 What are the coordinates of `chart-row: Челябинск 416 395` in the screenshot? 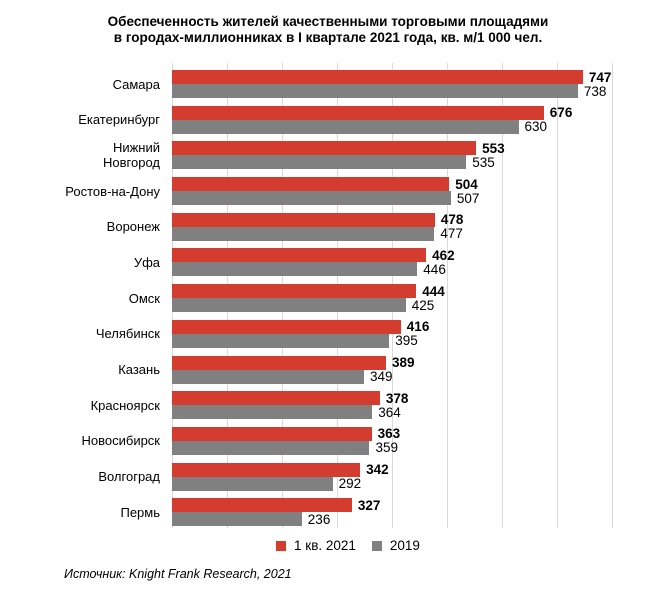 It's located at (328, 334).